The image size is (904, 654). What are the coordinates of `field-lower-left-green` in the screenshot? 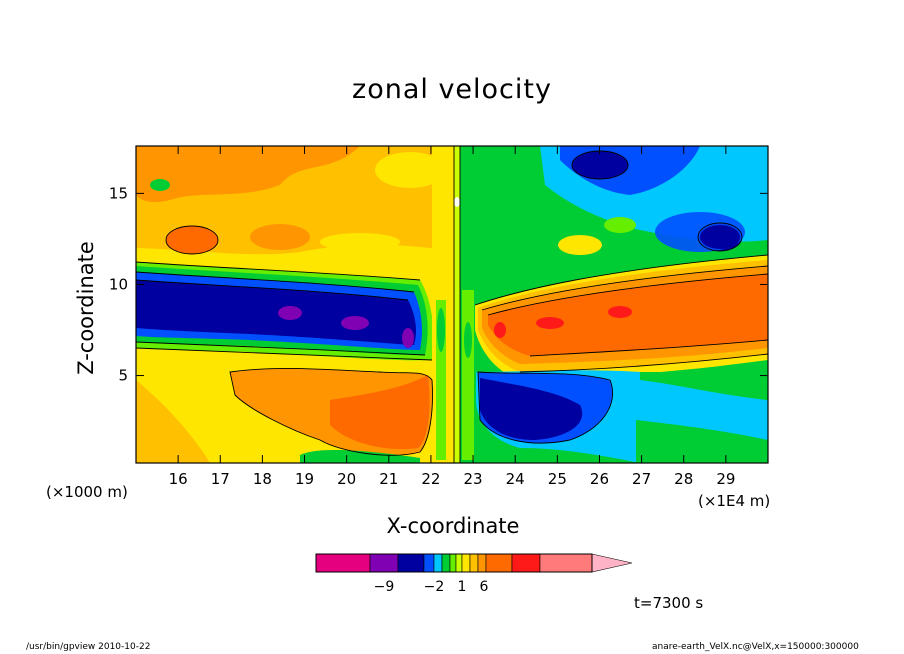 It's located at (360, 456).